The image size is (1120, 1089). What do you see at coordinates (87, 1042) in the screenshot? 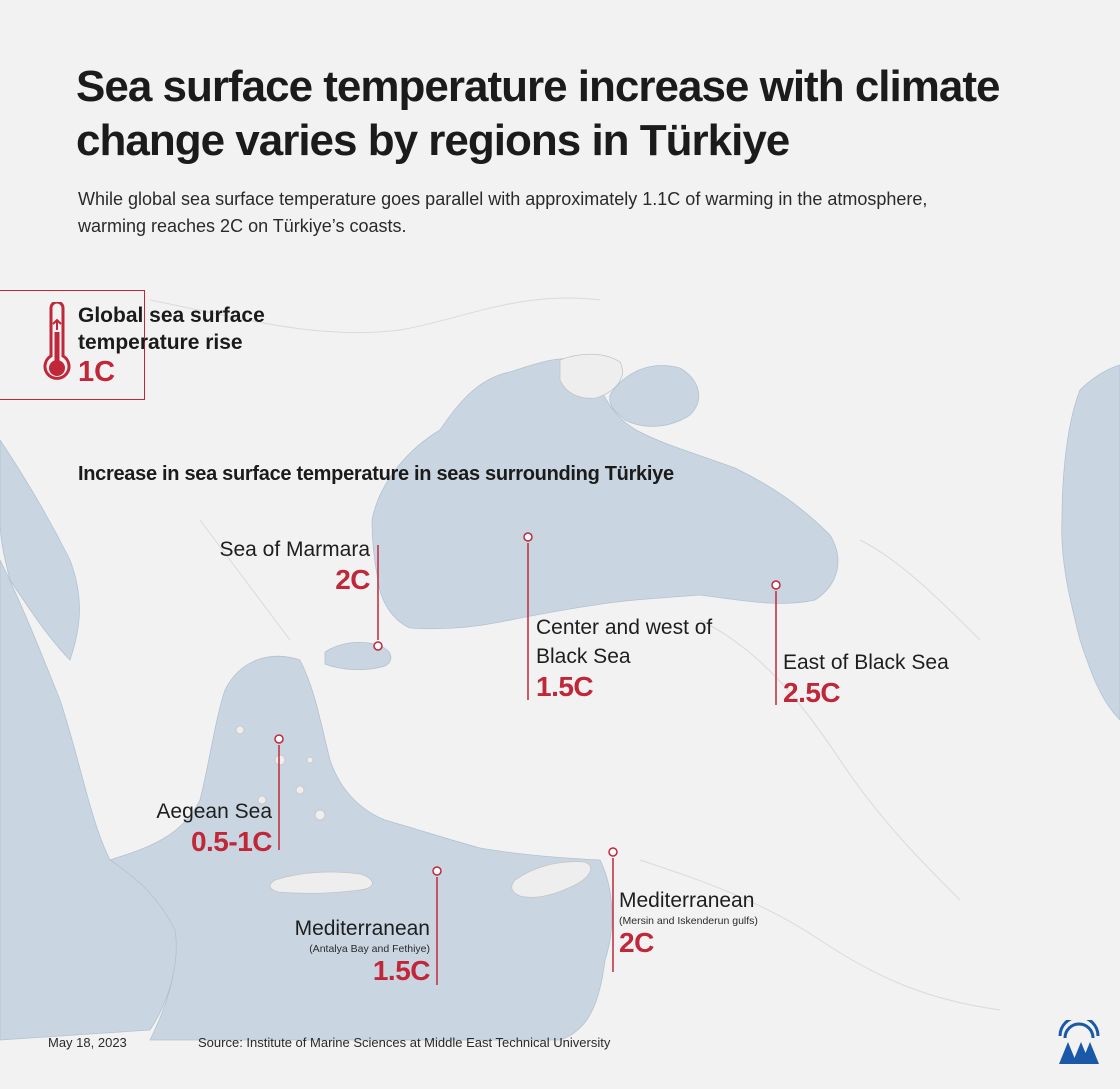
I see `publish-date: May 18, 2023` at bounding box center [87, 1042].